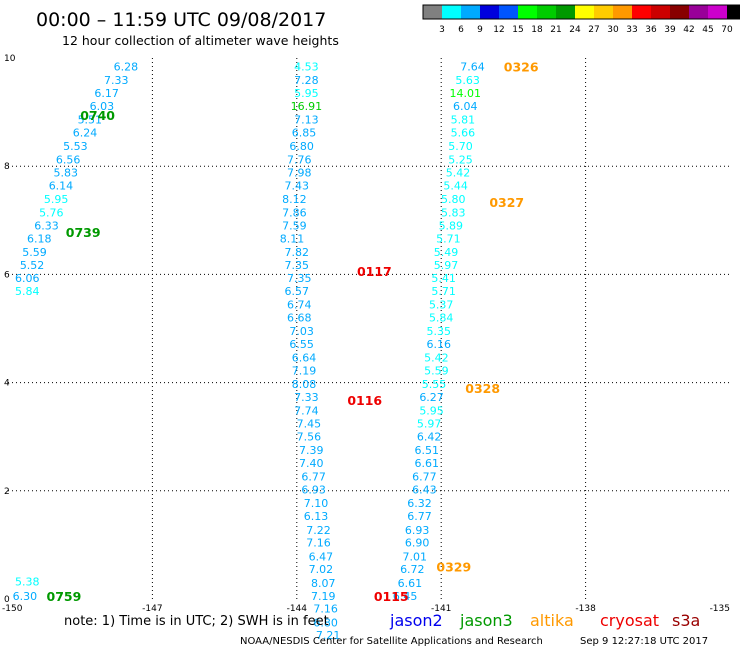 This screenshot has height=650, width=740. What do you see at coordinates (374, 271) in the screenshot?
I see `pass-time-label: 0117` at bounding box center [374, 271].